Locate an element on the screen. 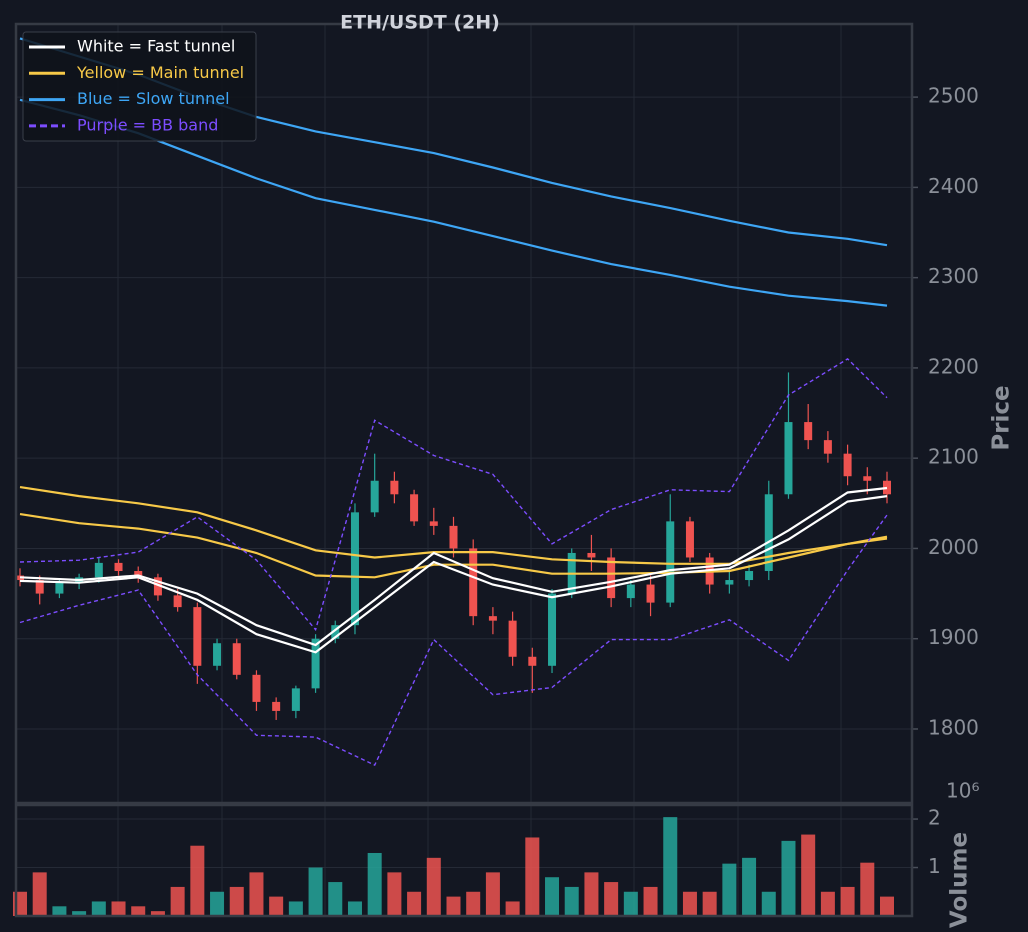 The image size is (1028, 932). y-tick-label: 2500 is located at coordinates (953, 96).